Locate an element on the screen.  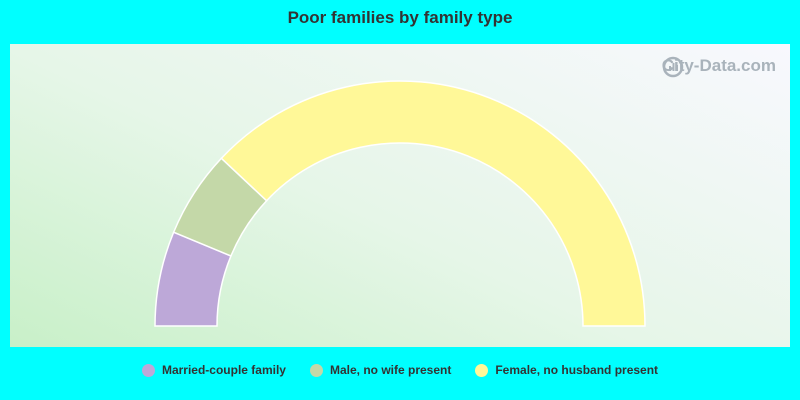
watermark: City-Data.com is located at coordinates (718, 67).